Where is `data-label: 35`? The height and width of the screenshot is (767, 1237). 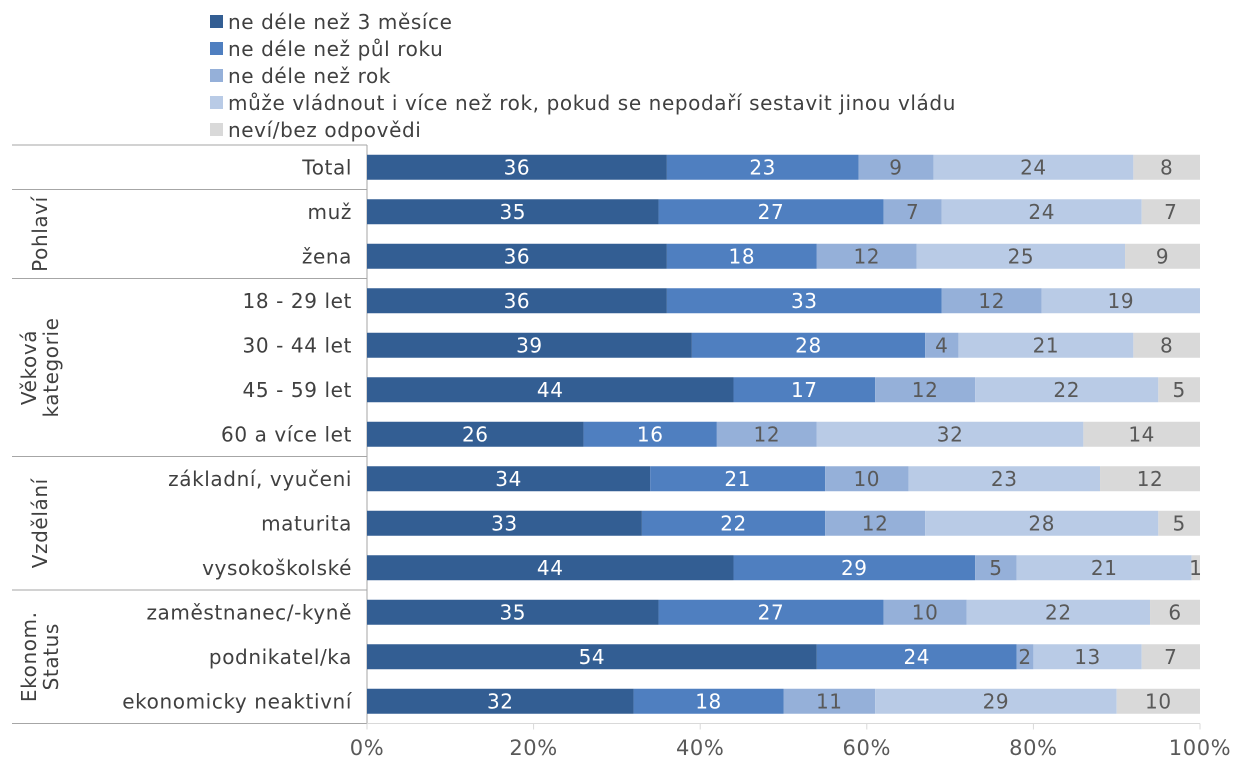 data-label: 35 is located at coordinates (512, 612).